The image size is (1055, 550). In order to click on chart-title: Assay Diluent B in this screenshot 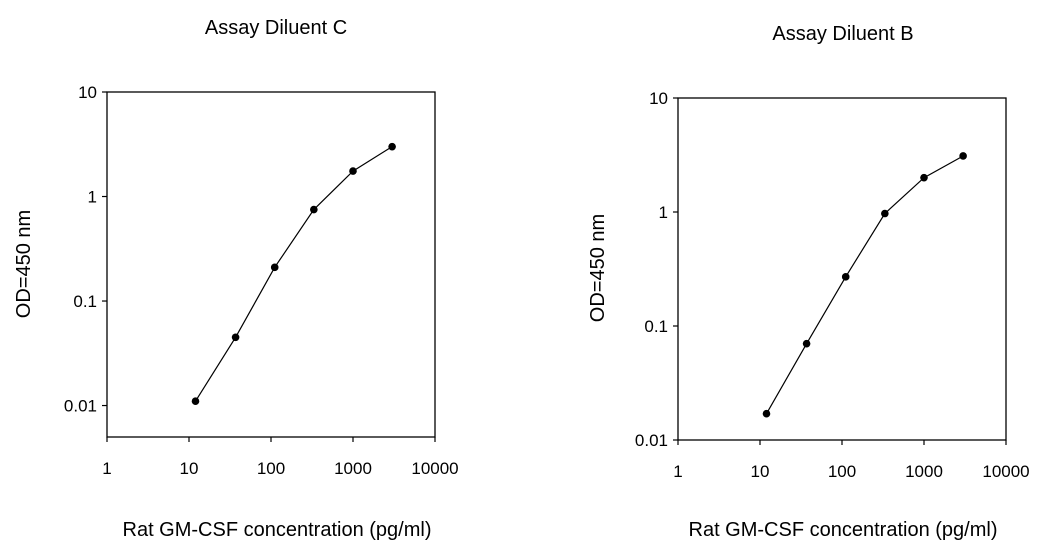, I will do `click(842, 34)`.